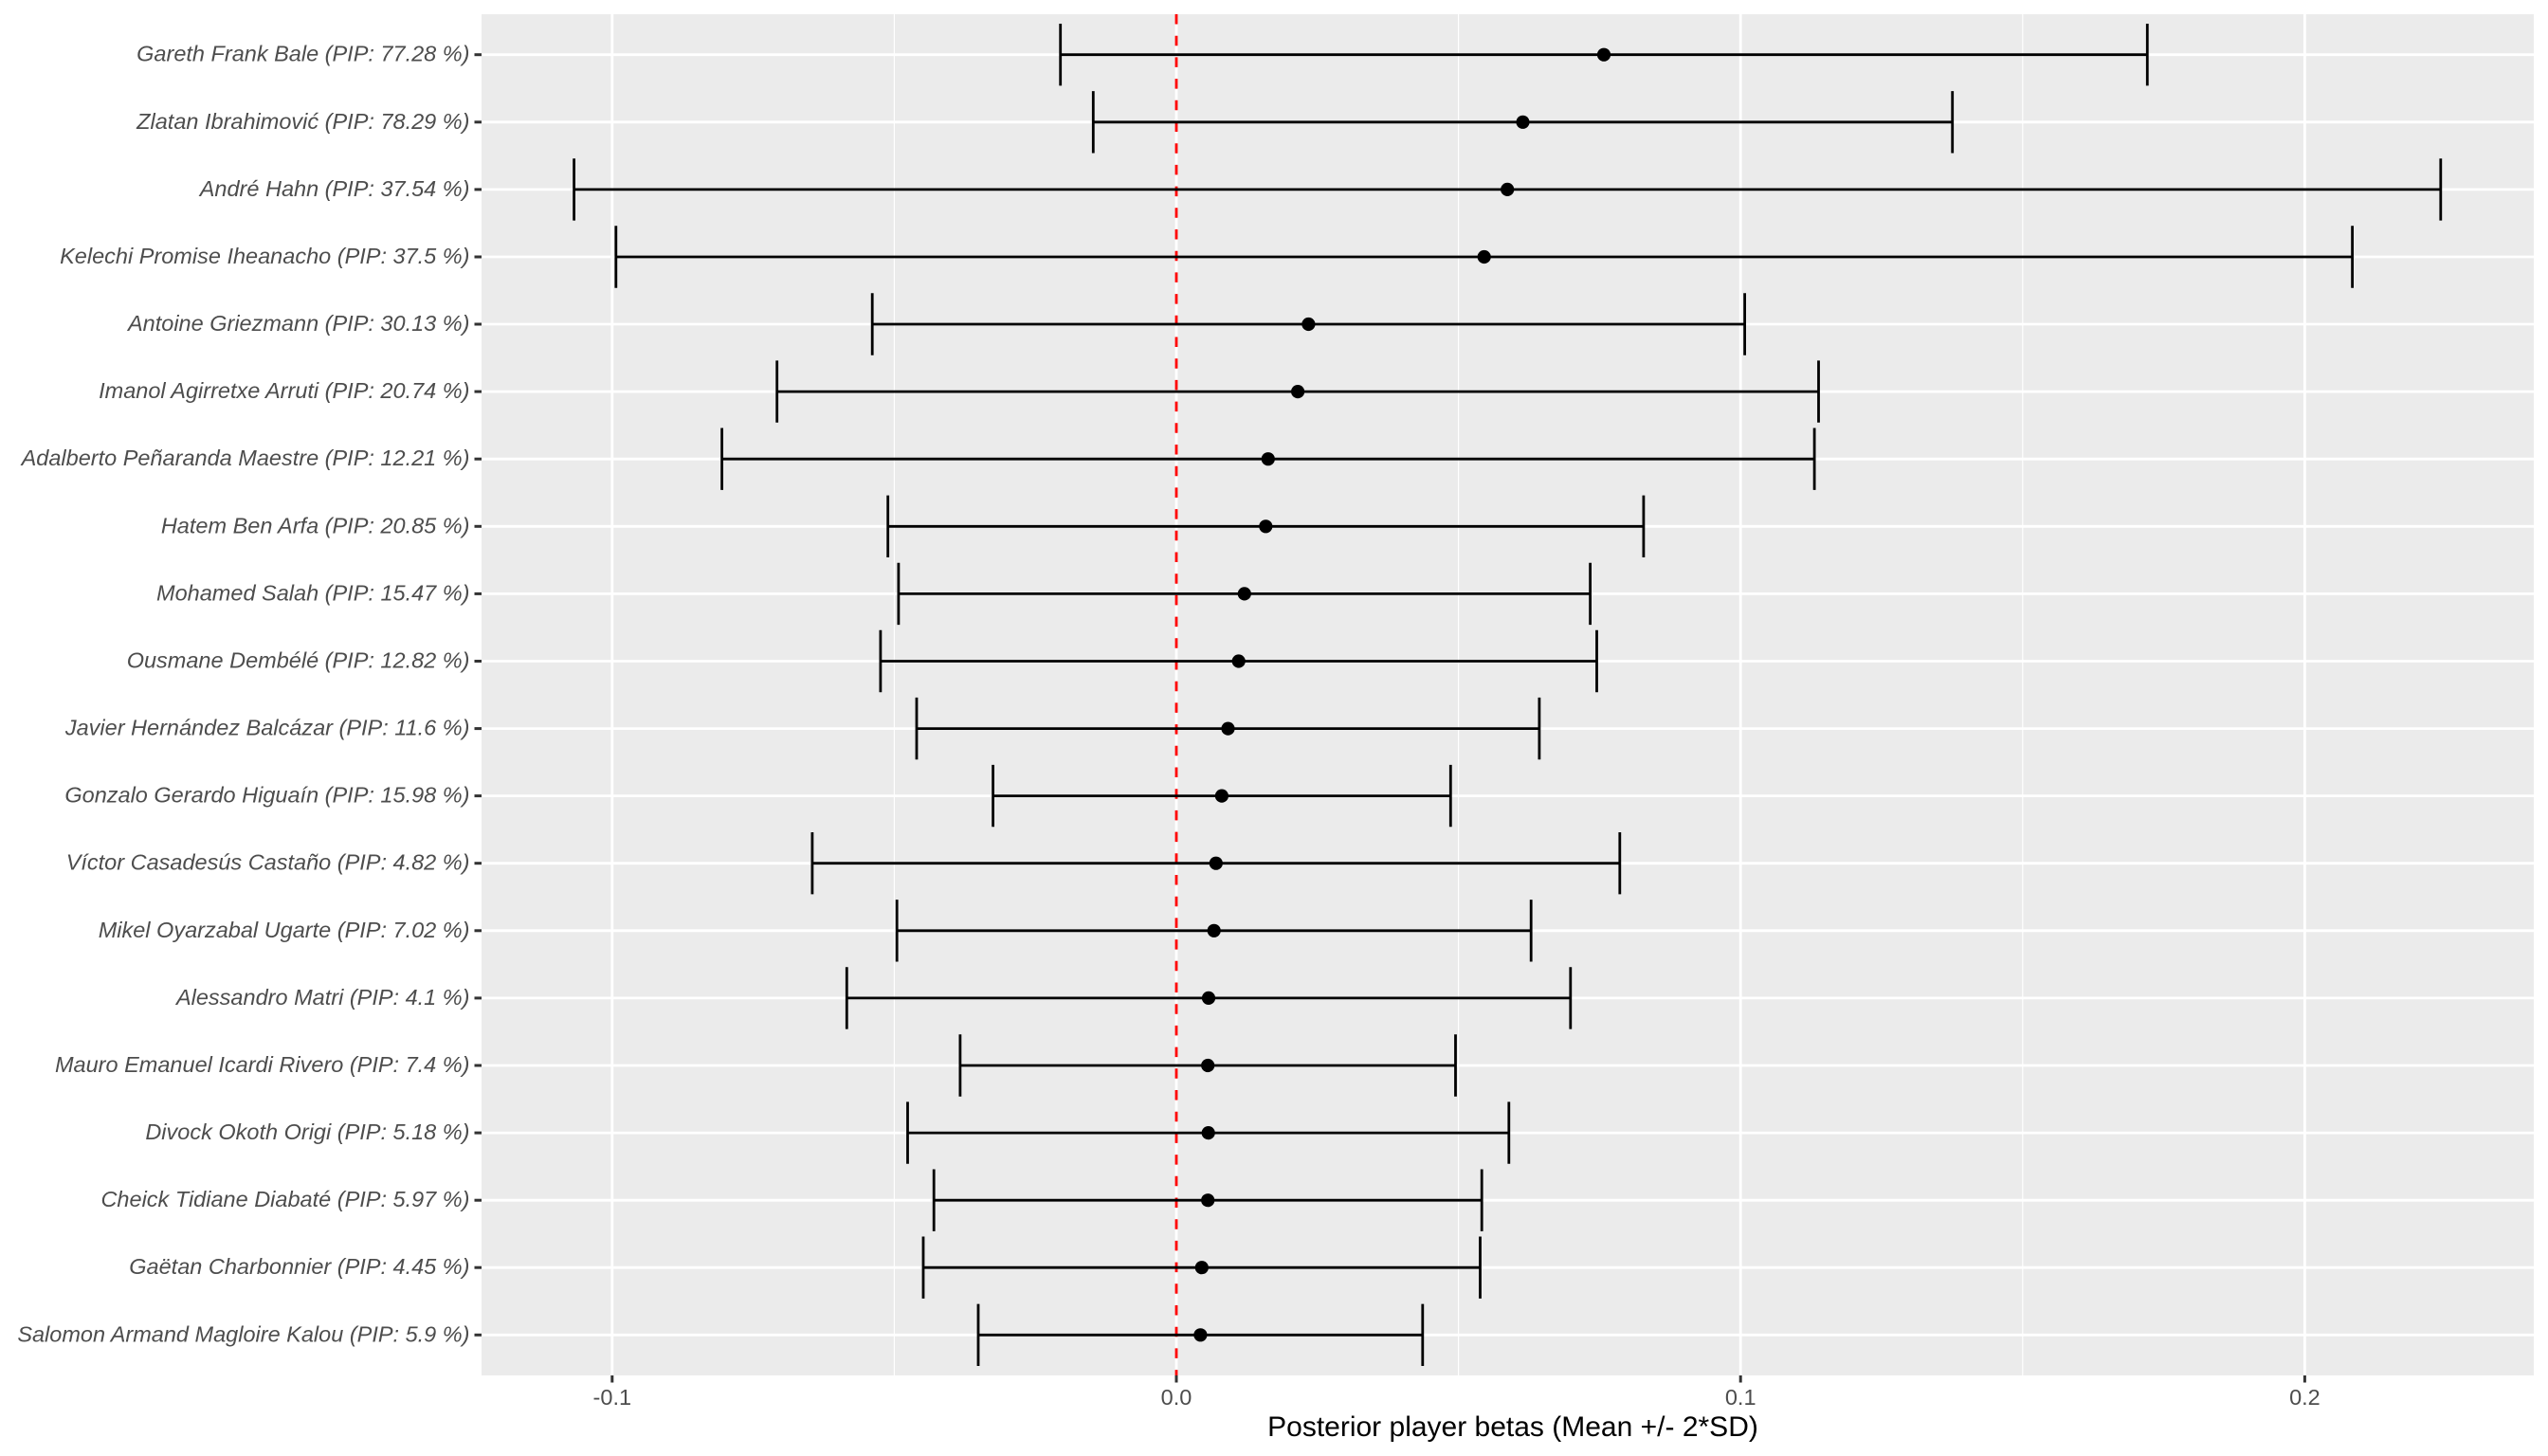  Describe the element at coordinates (2304, 1397) in the screenshot. I see `svg-text: 0.2` at that location.